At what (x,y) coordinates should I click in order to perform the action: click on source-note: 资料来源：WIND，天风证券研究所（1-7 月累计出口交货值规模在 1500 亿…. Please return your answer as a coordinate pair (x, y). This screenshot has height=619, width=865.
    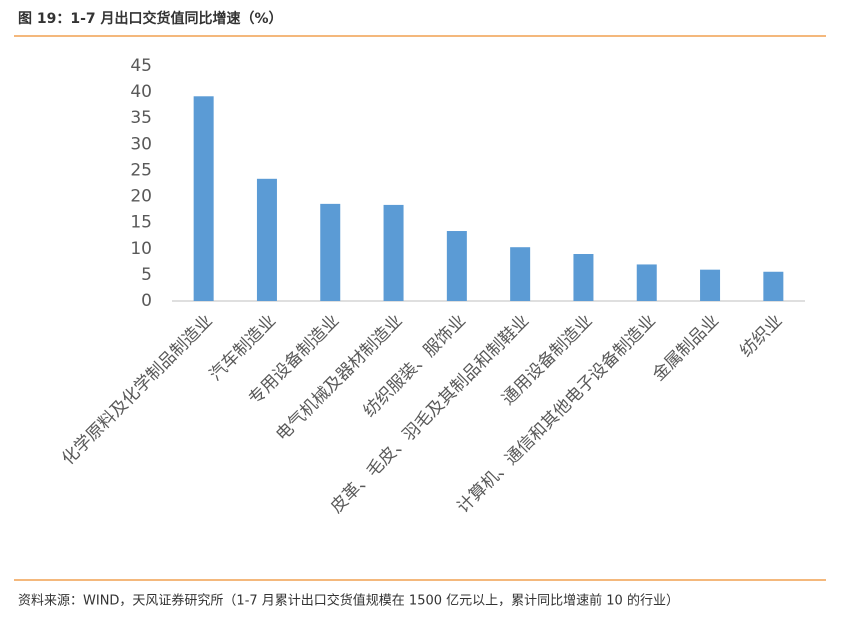
    Looking at the image, I should click on (348, 601).